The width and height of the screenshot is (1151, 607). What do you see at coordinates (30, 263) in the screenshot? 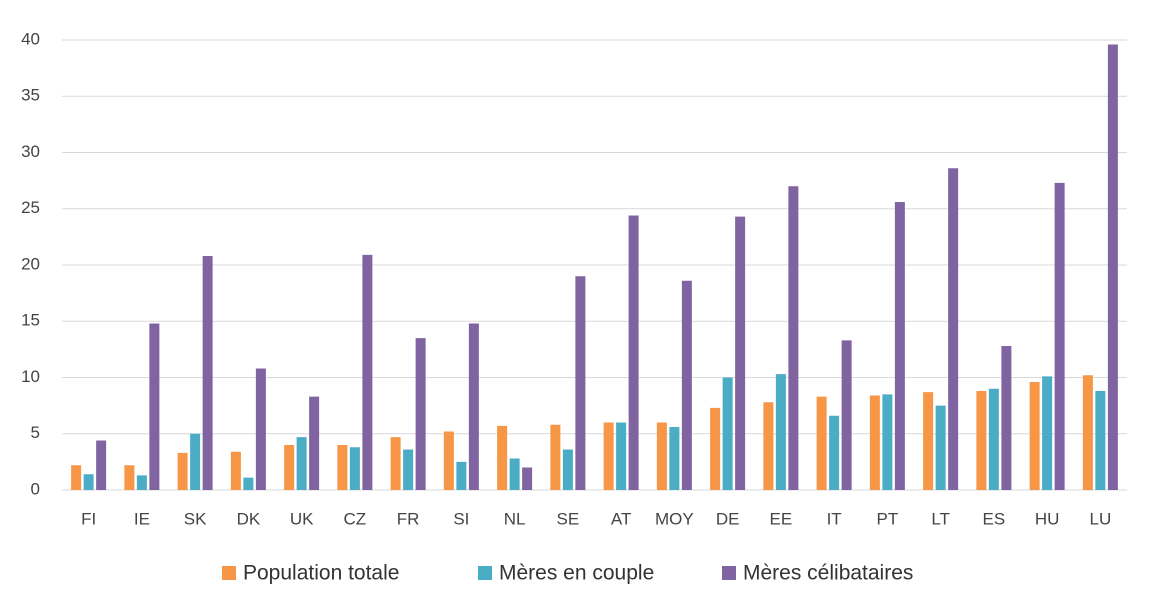
I see `y-tick-label: 20` at bounding box center [30, 263].